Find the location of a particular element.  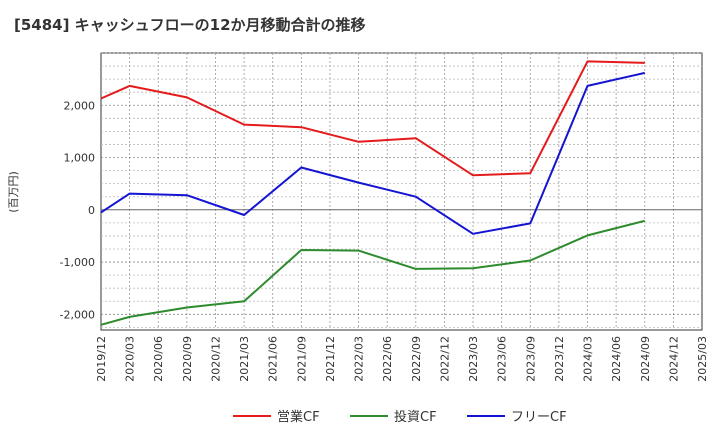

x-tick-label: 2022/09 is located at coordinates (416, 359).